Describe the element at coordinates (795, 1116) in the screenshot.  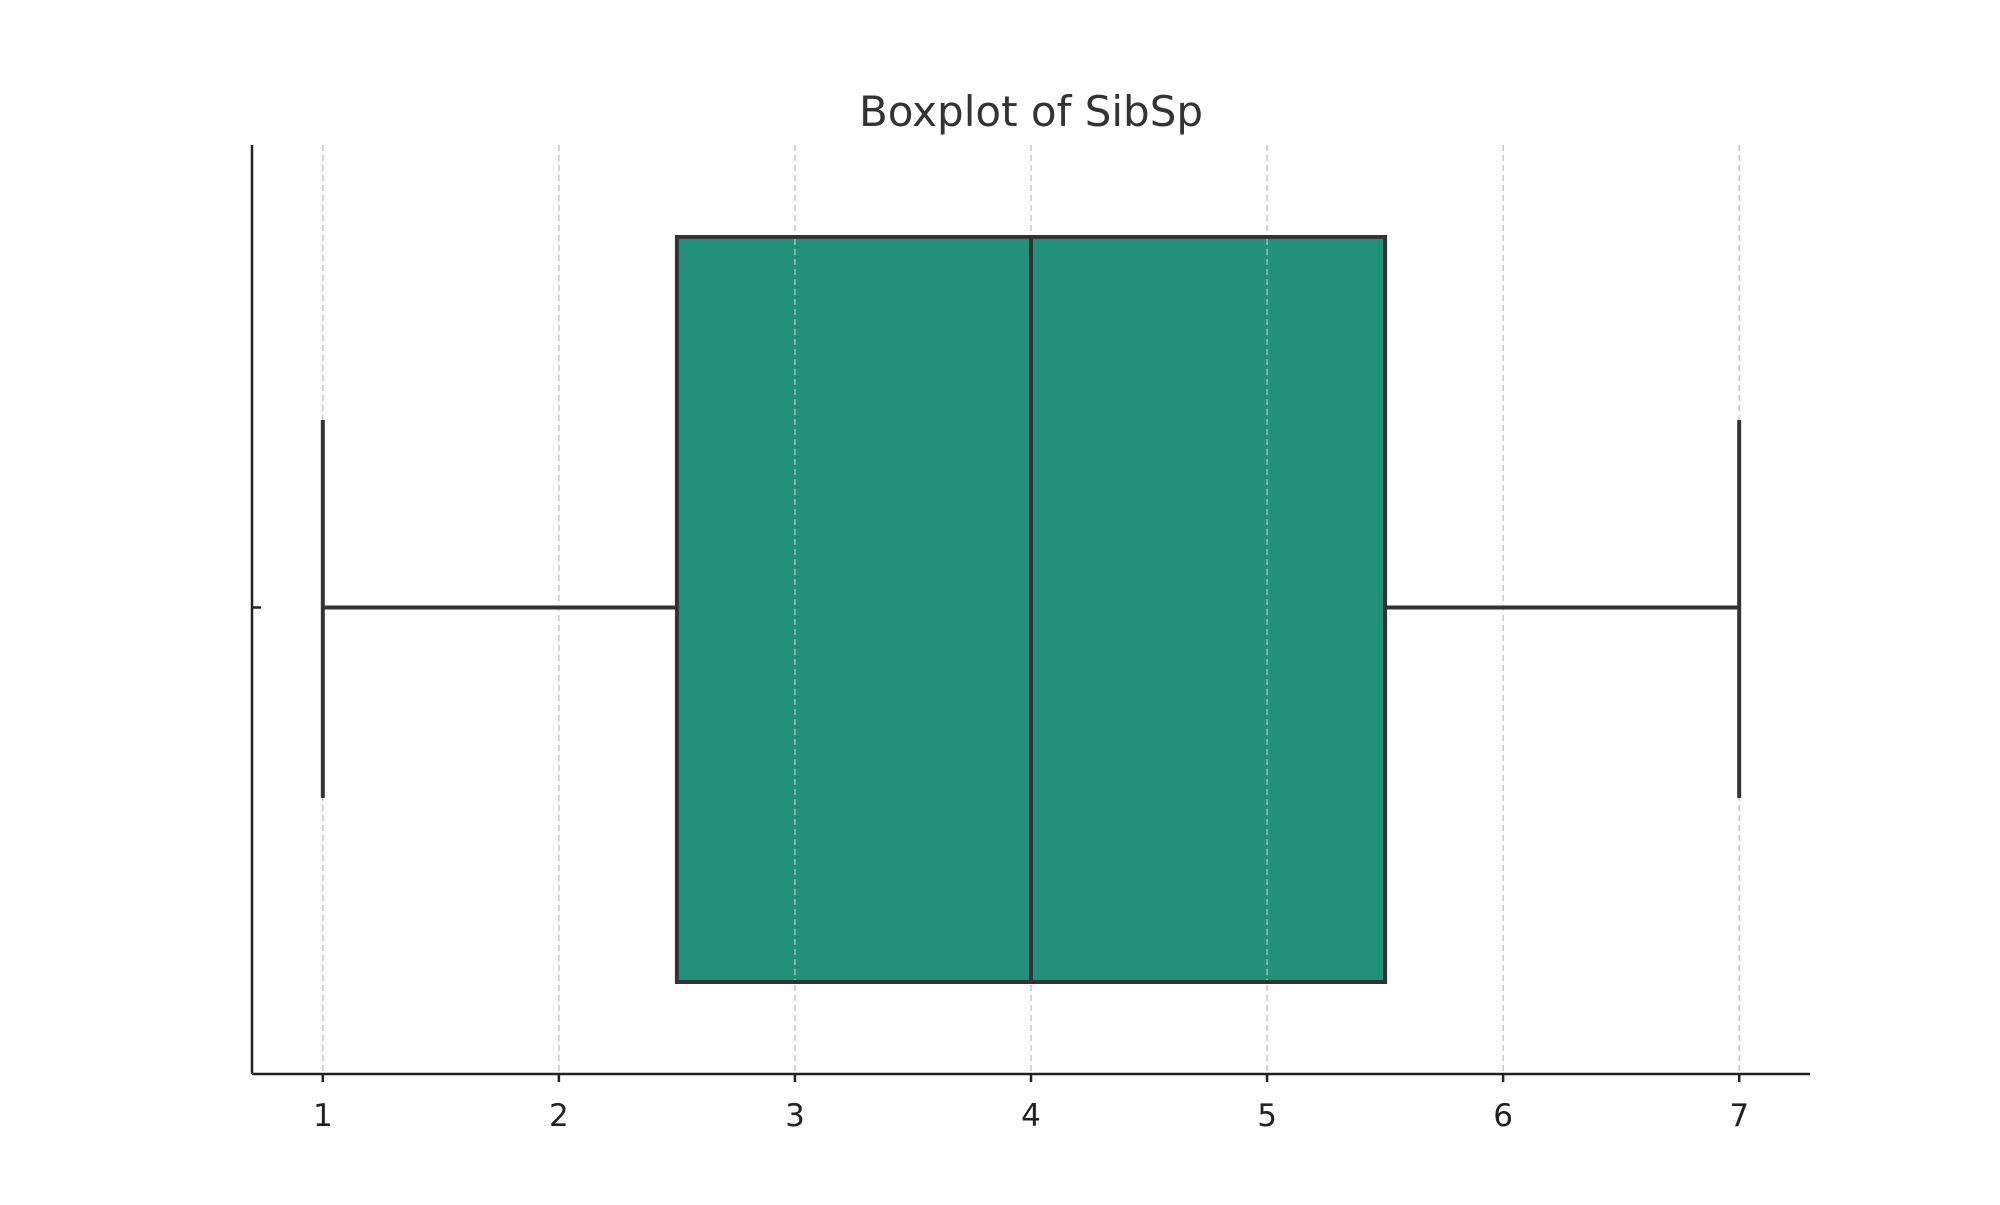
I see `x-tick-label-3: 3` at that location.